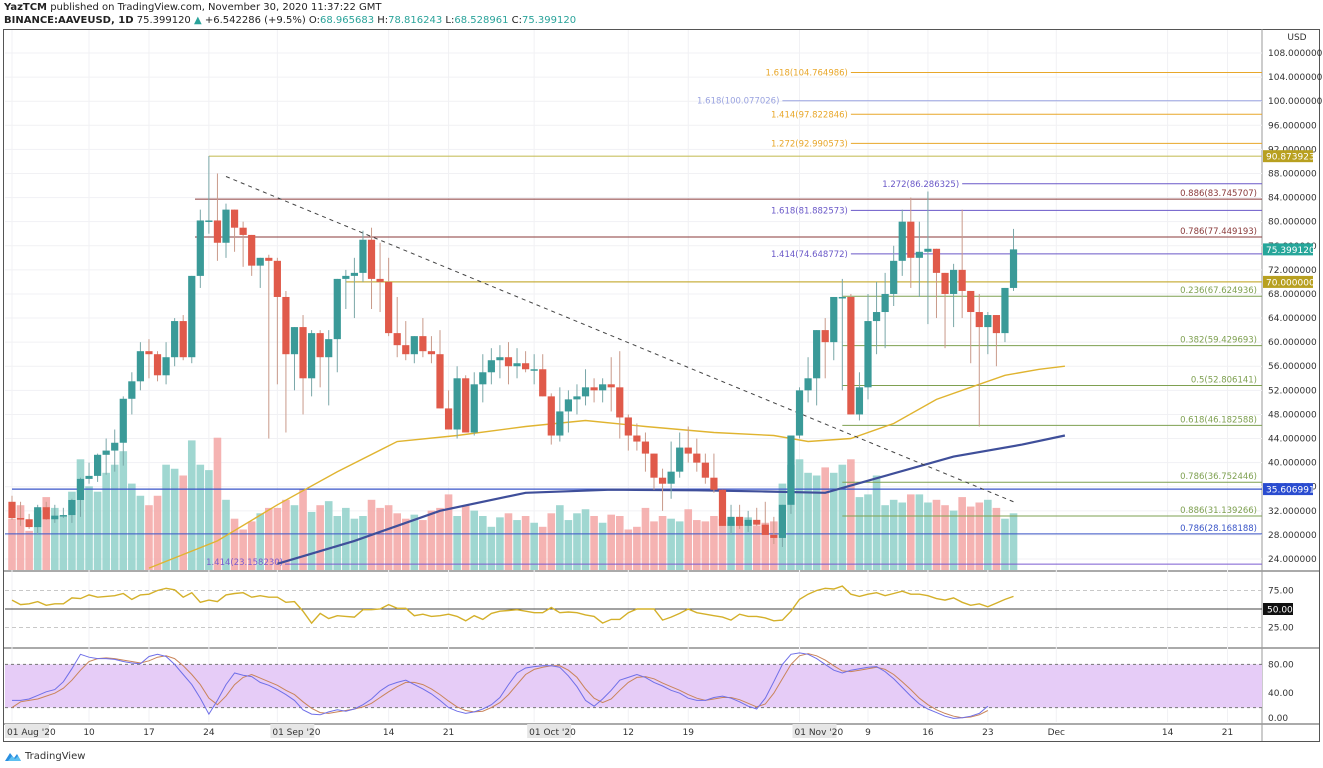 This screenshot has width=1323, height=768. I want to click on x-tick-label: 01 Aug '20, so click(31, 733).